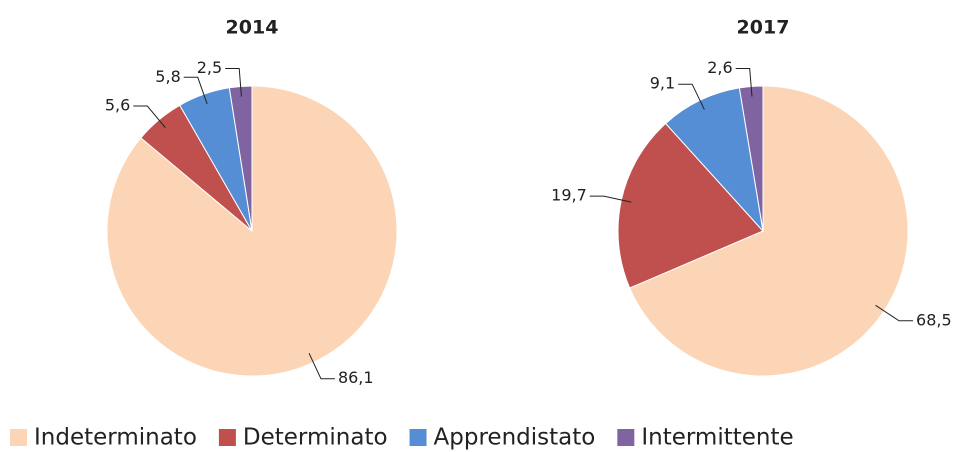 This screenshot has width=953, height=452. What do you see at coordinates (934, 319) in the screenshot?
I see `data-label: 68,5` at bounding box center [934, 319].